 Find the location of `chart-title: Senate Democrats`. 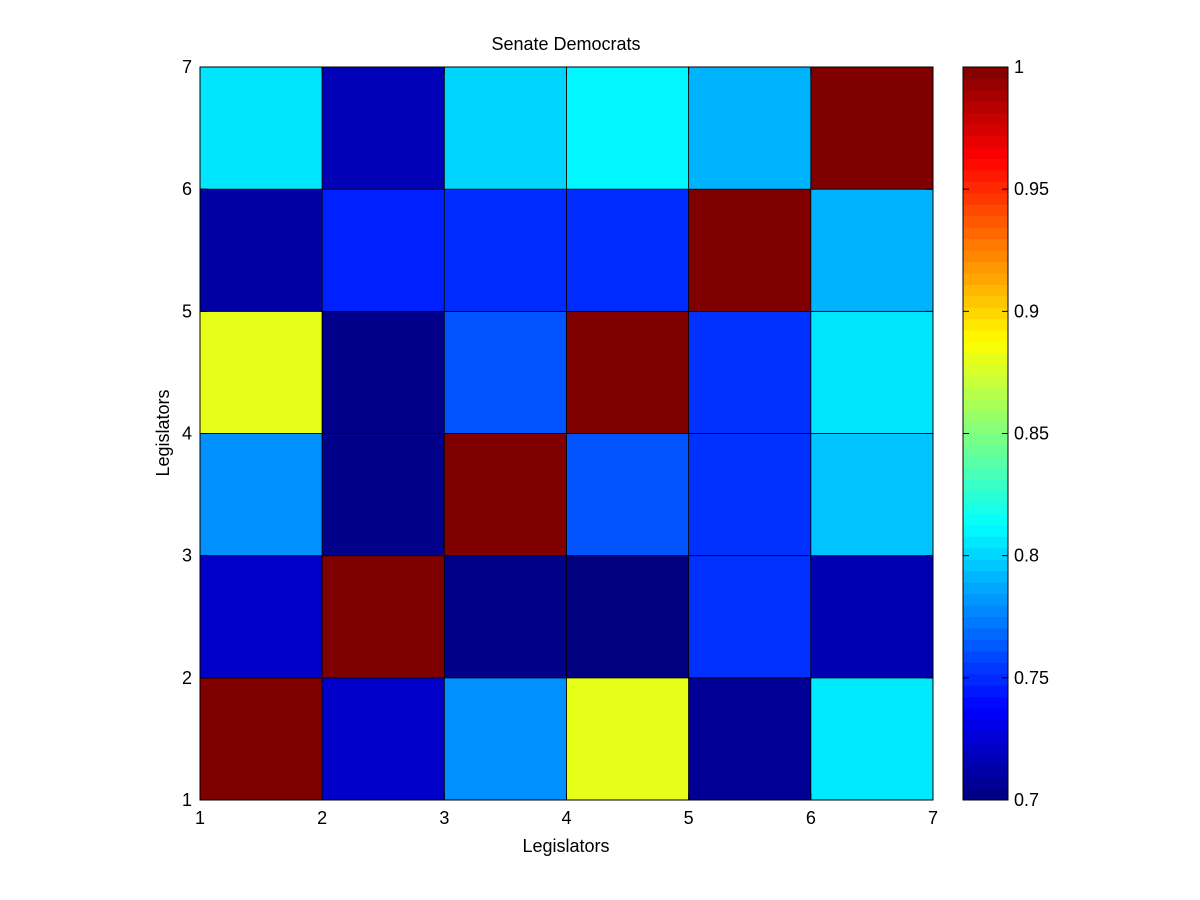

chart-title: Senate Democrats is located at coordinates (565, 44).